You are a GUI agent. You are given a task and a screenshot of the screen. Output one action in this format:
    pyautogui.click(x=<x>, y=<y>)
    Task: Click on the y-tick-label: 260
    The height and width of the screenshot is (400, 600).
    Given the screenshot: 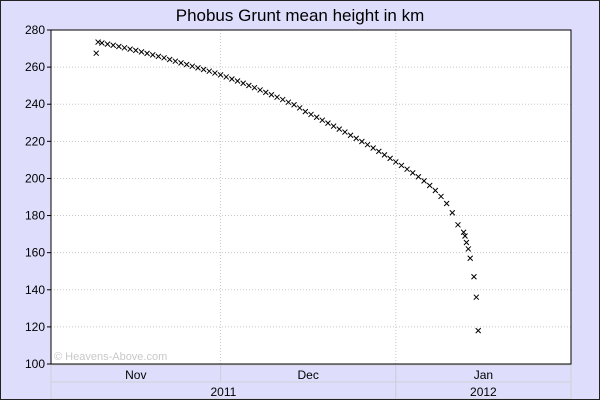 What is the action you would take?
    pyautogui.click(x=35, y=67)
    